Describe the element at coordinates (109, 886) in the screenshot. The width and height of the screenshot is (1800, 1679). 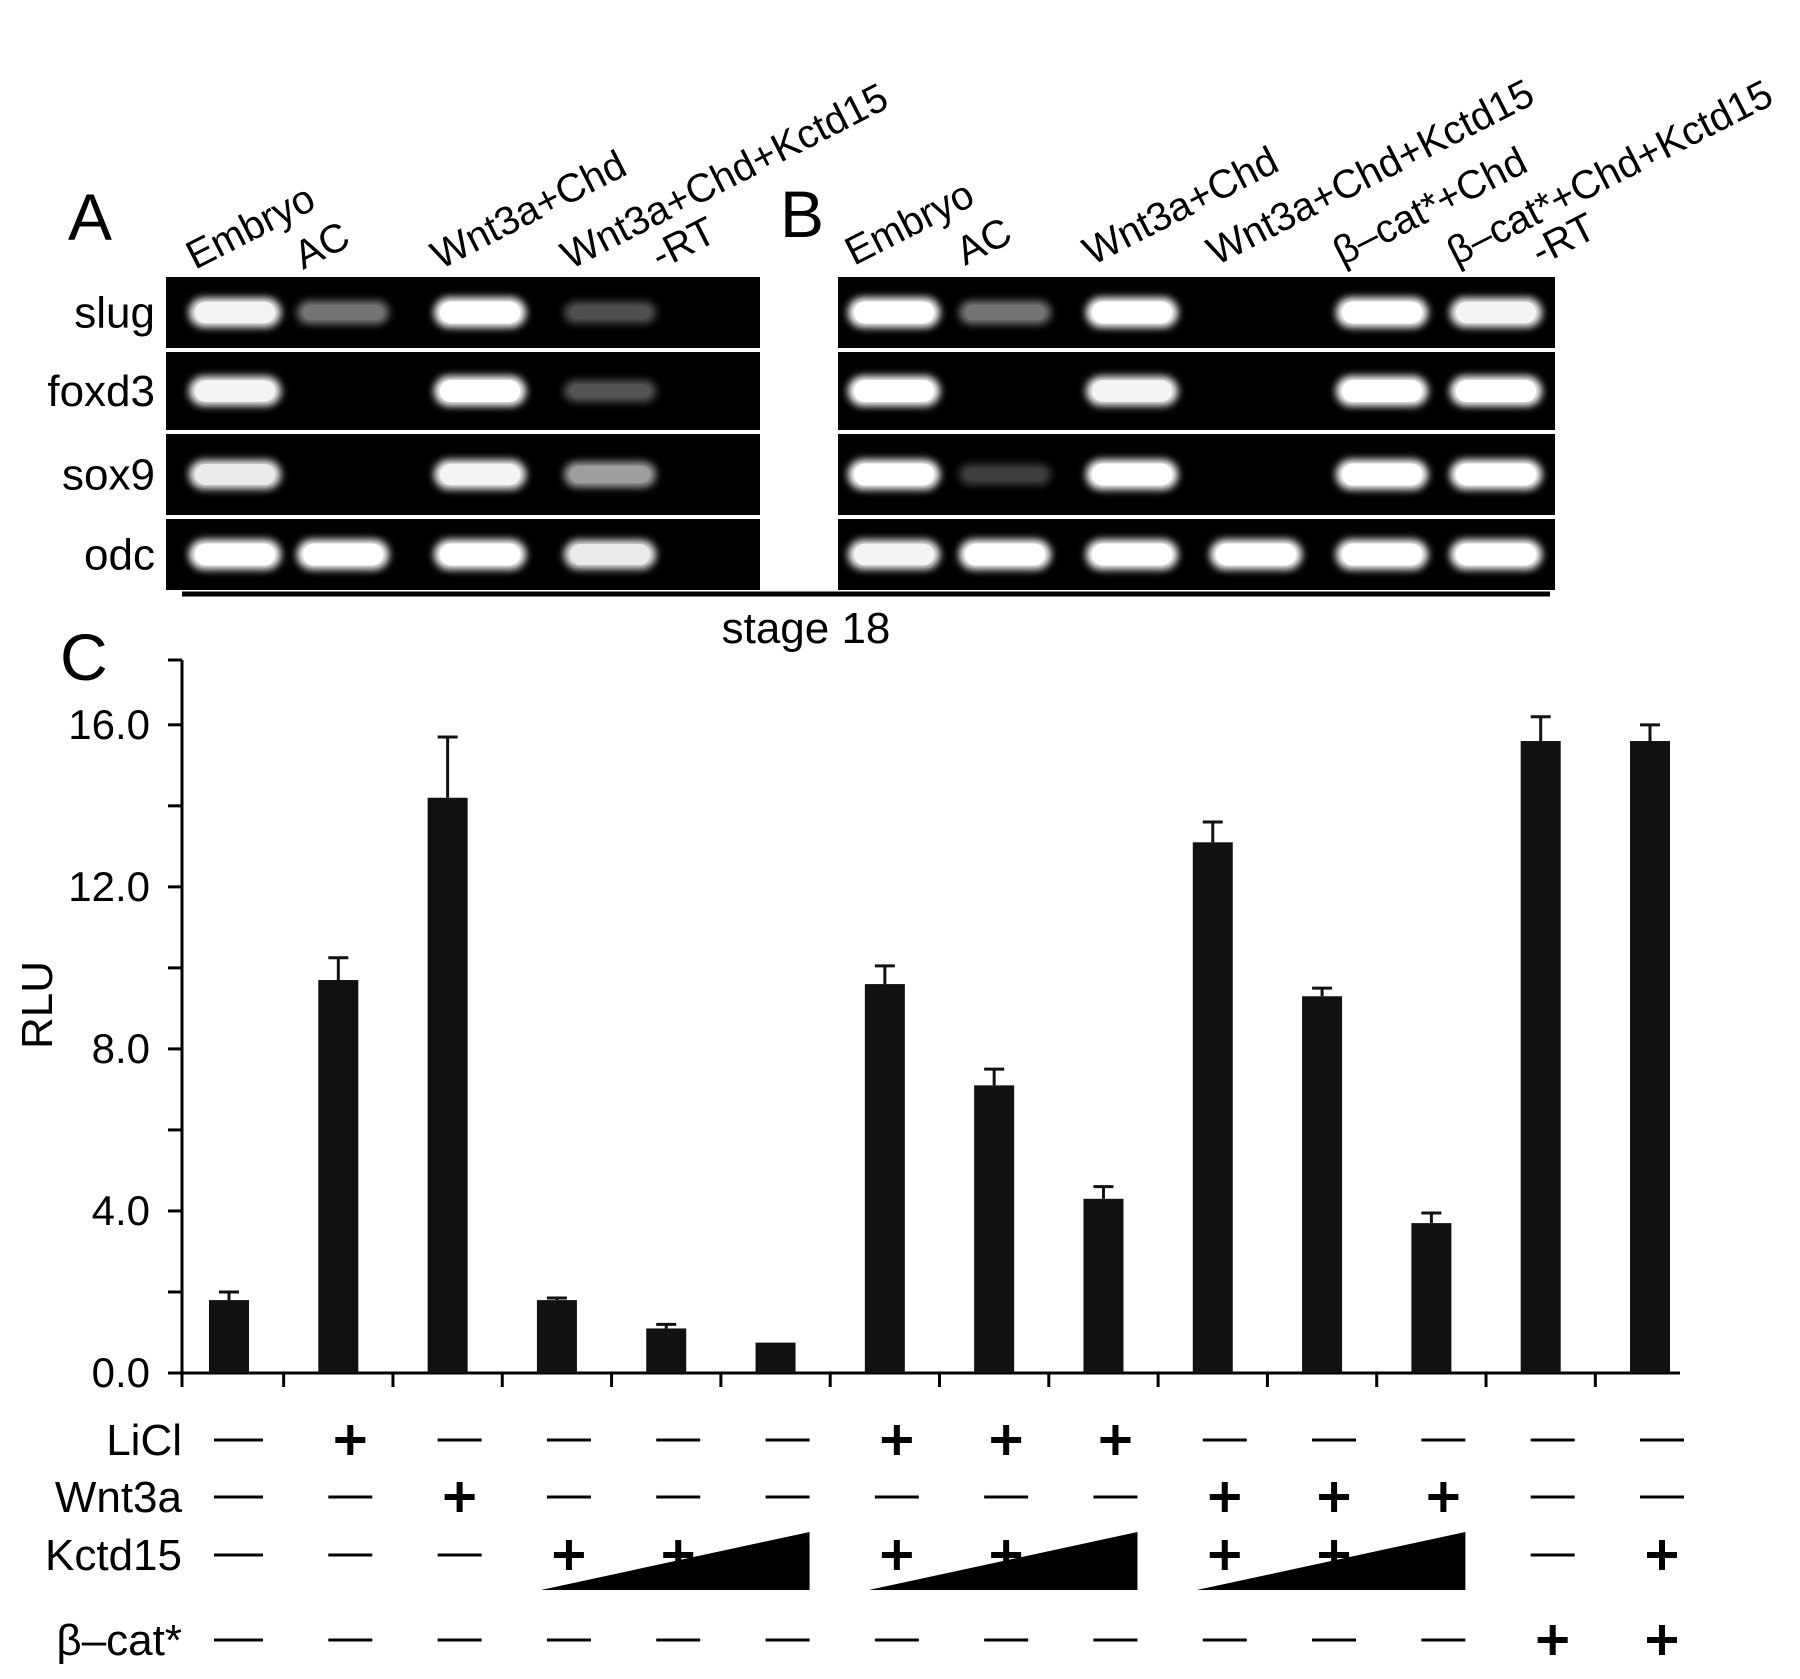
I see `y-tick-label: 12.0` at that location.